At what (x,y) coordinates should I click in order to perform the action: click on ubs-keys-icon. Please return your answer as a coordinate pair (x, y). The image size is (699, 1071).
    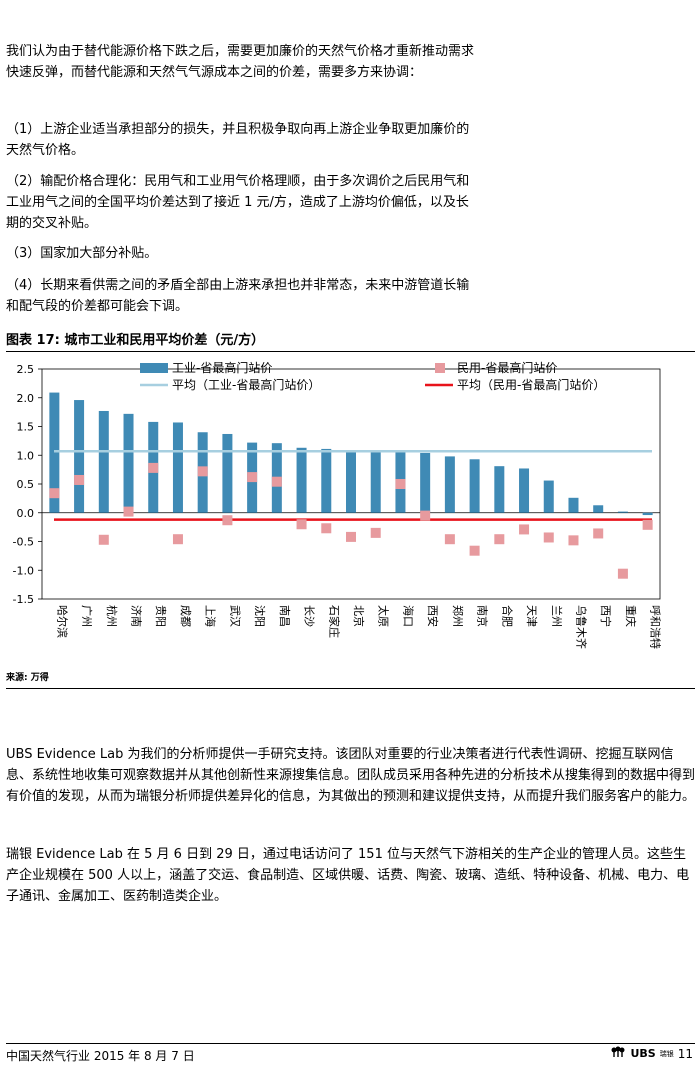
    Looking at the image, I should click on (618, 1053).